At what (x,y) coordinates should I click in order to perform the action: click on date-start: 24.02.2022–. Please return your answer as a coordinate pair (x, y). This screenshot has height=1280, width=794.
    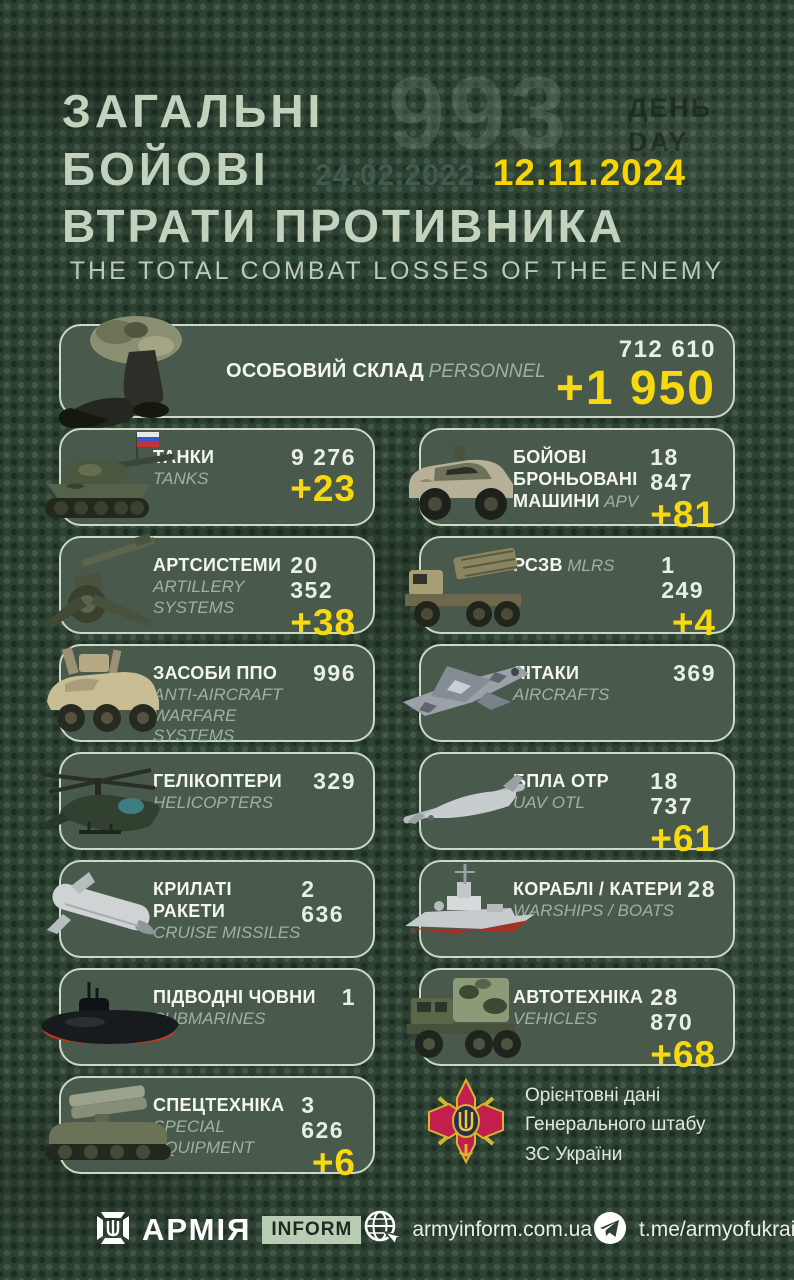
    Looking at the image, I should click on (404, 175).